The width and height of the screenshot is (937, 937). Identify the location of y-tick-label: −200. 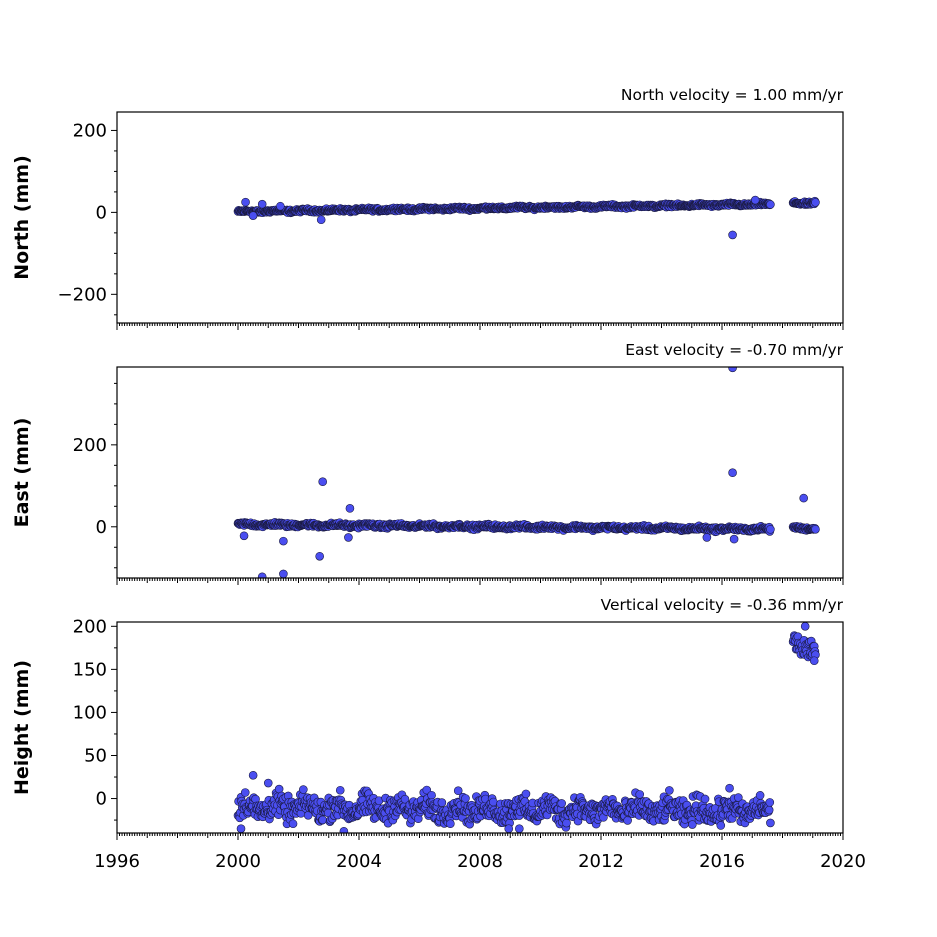
(82, 294).